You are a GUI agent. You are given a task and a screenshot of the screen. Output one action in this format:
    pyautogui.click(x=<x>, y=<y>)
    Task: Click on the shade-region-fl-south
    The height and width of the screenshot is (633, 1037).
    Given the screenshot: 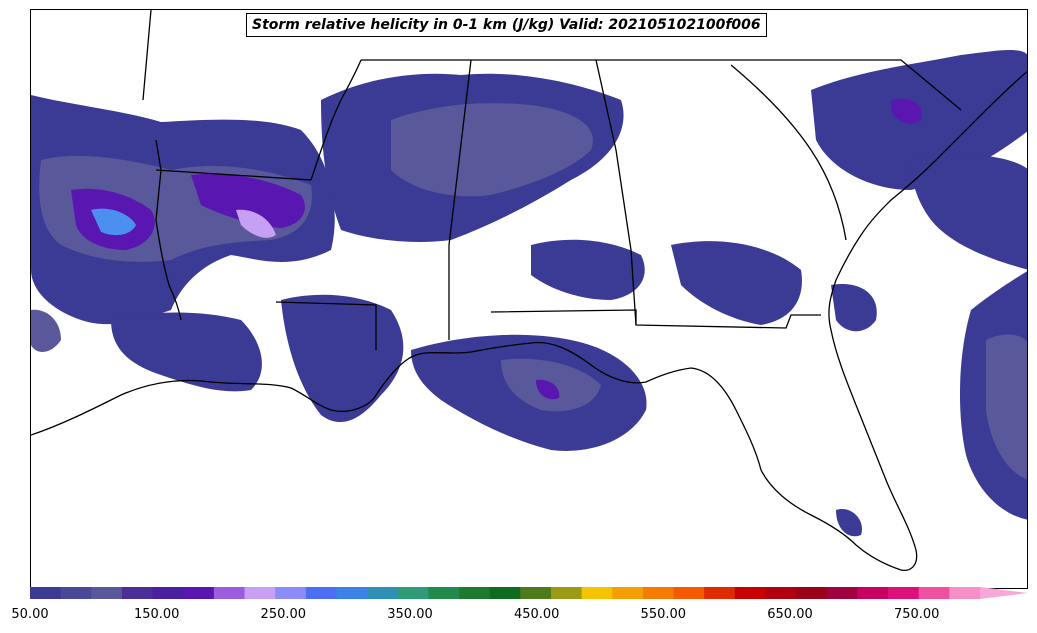 What is the action you would take?
    pyautogui.click(x=849, y=523)
    